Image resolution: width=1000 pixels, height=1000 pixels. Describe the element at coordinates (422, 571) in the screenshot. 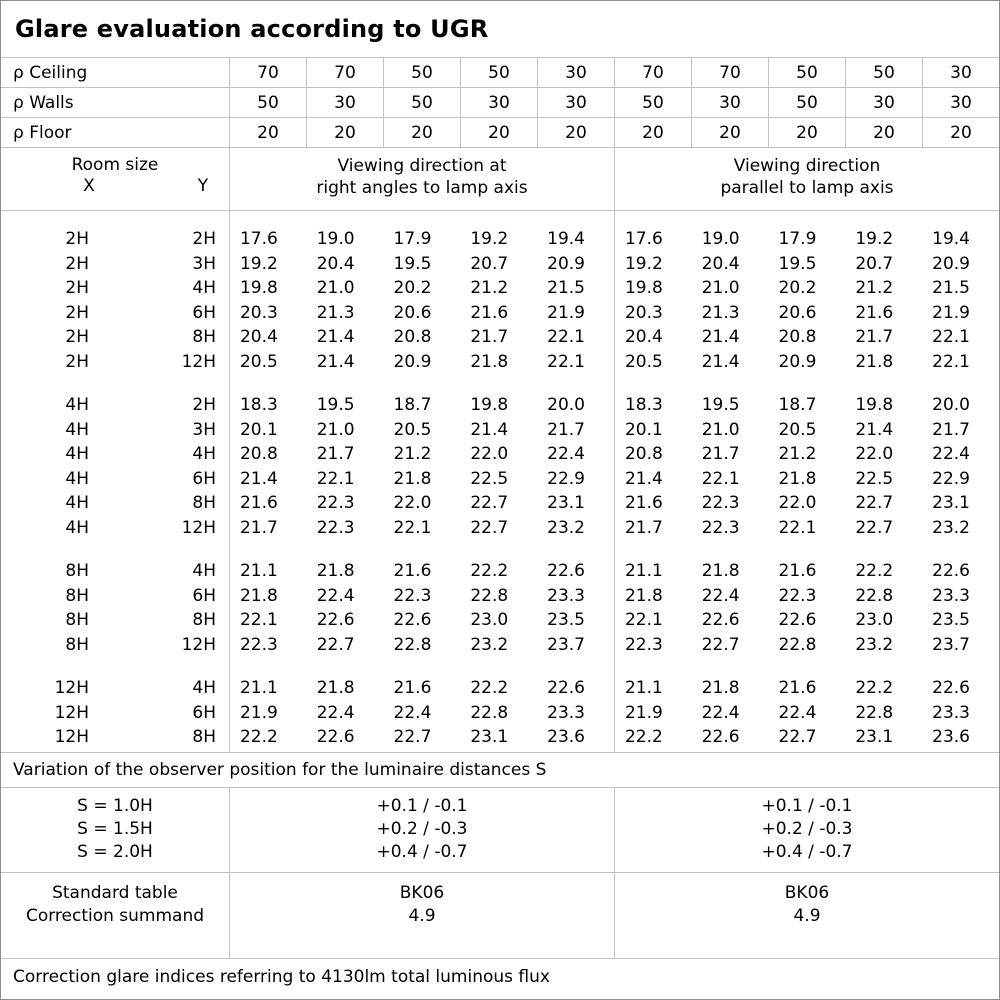

I see `ugr-value-row: 21.1 21.8 21.6 22.2 22.6` at that location.